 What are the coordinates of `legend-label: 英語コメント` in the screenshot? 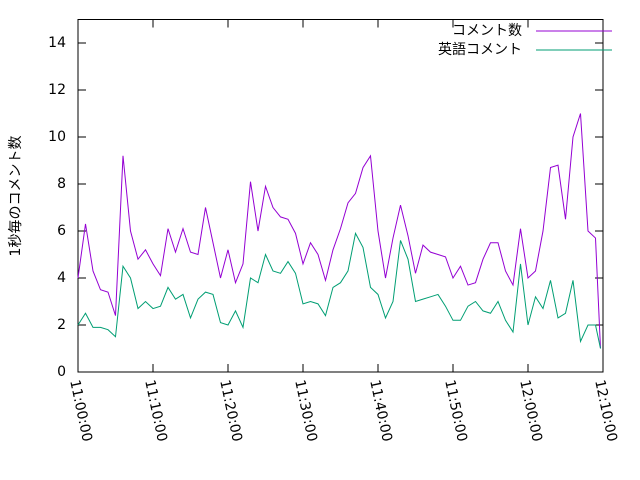 It's located at (480, 49).